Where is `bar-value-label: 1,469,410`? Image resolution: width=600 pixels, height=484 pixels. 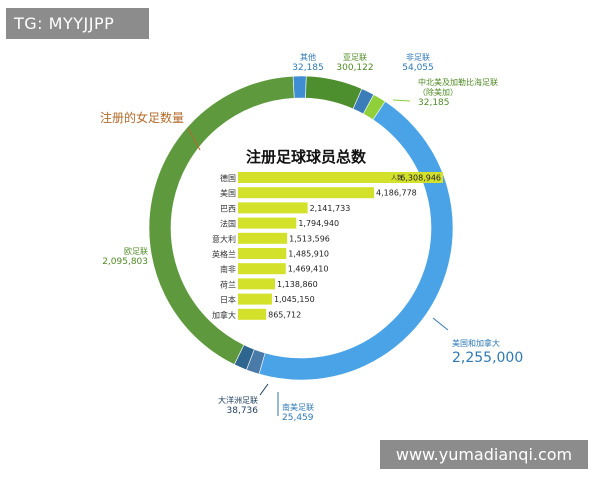
bar-value-label: 1,469,410 is located at coordinates (308, 269).